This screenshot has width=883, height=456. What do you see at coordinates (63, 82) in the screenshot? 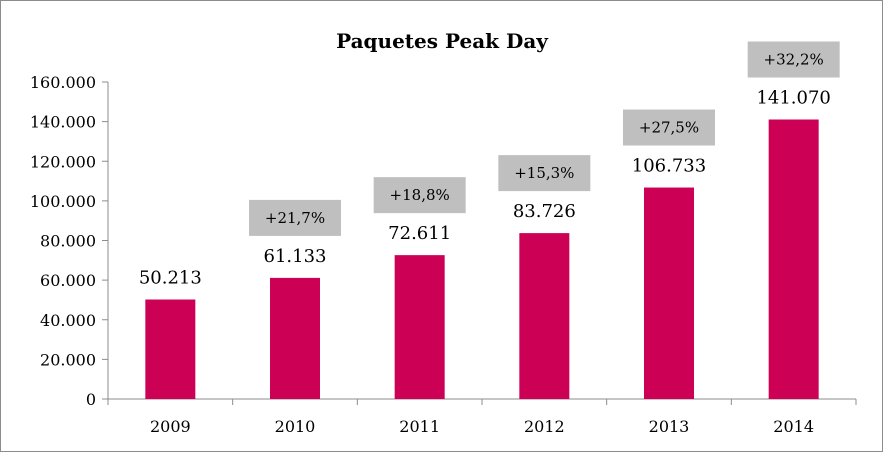
I see `y-tick-label: 160.000` at bounding box center [63, 82].